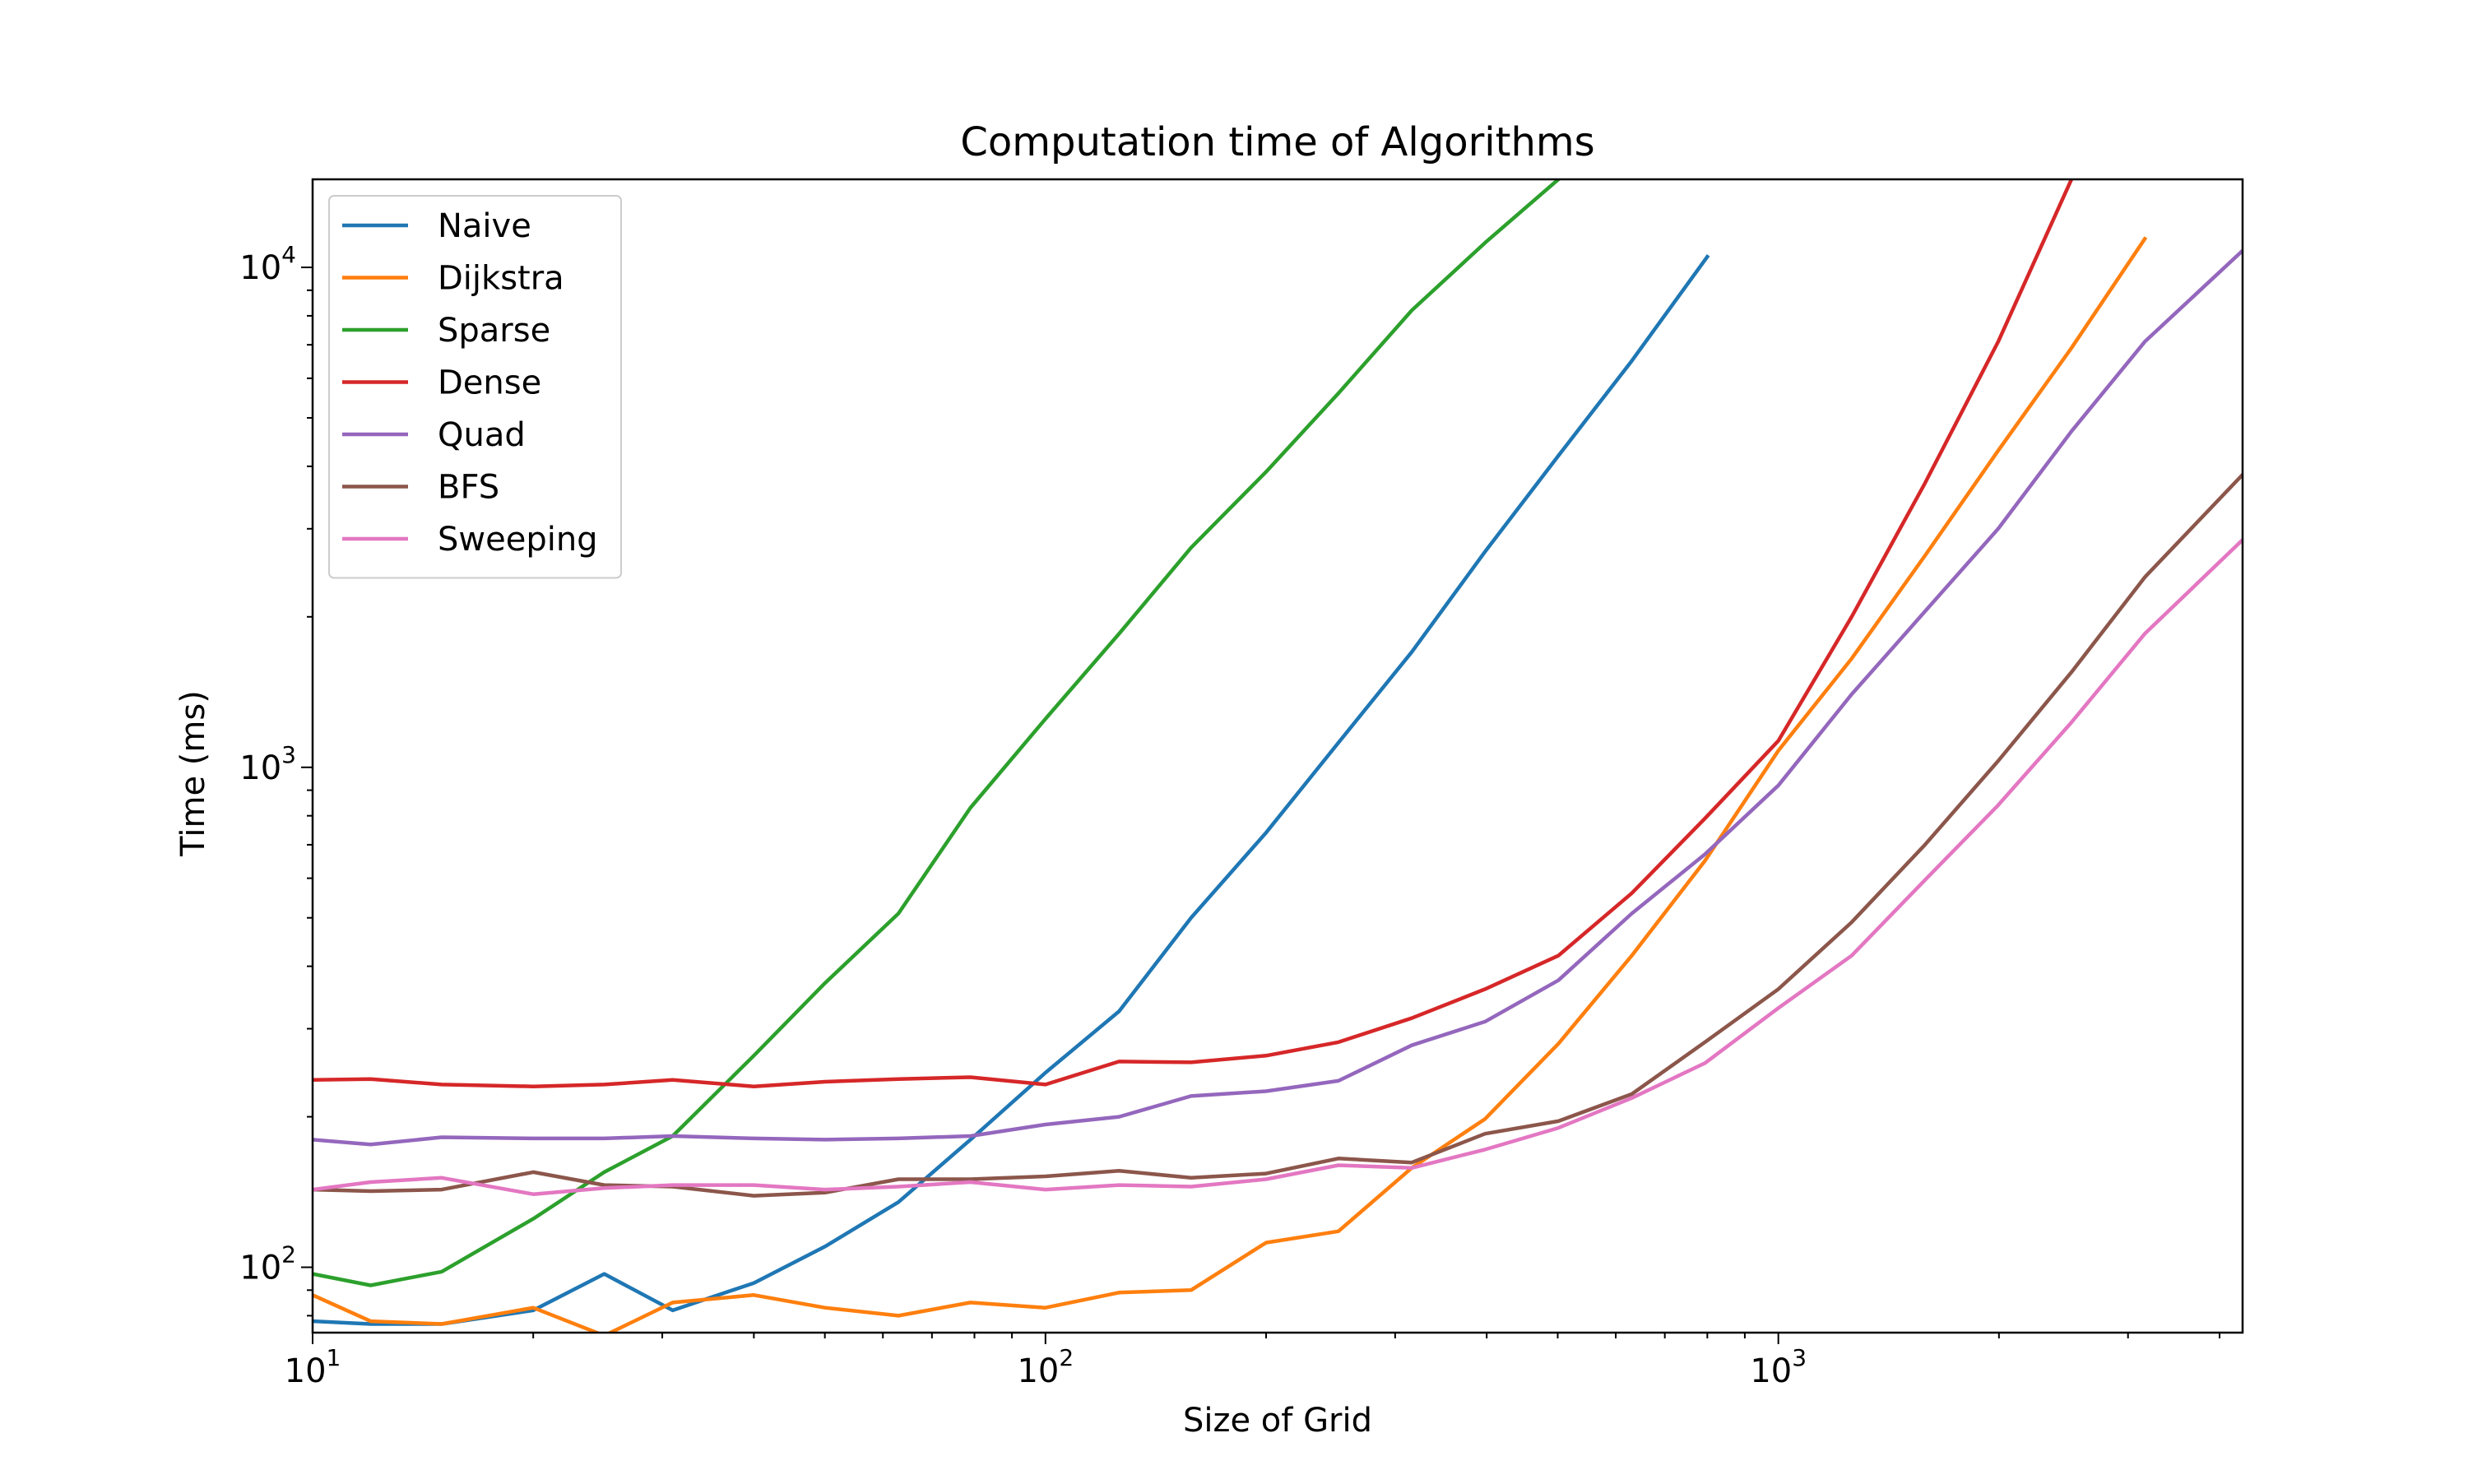 The image size is (2468, 1484). I want to click on legend-label-sparse: Sparse, so click(494, 331).